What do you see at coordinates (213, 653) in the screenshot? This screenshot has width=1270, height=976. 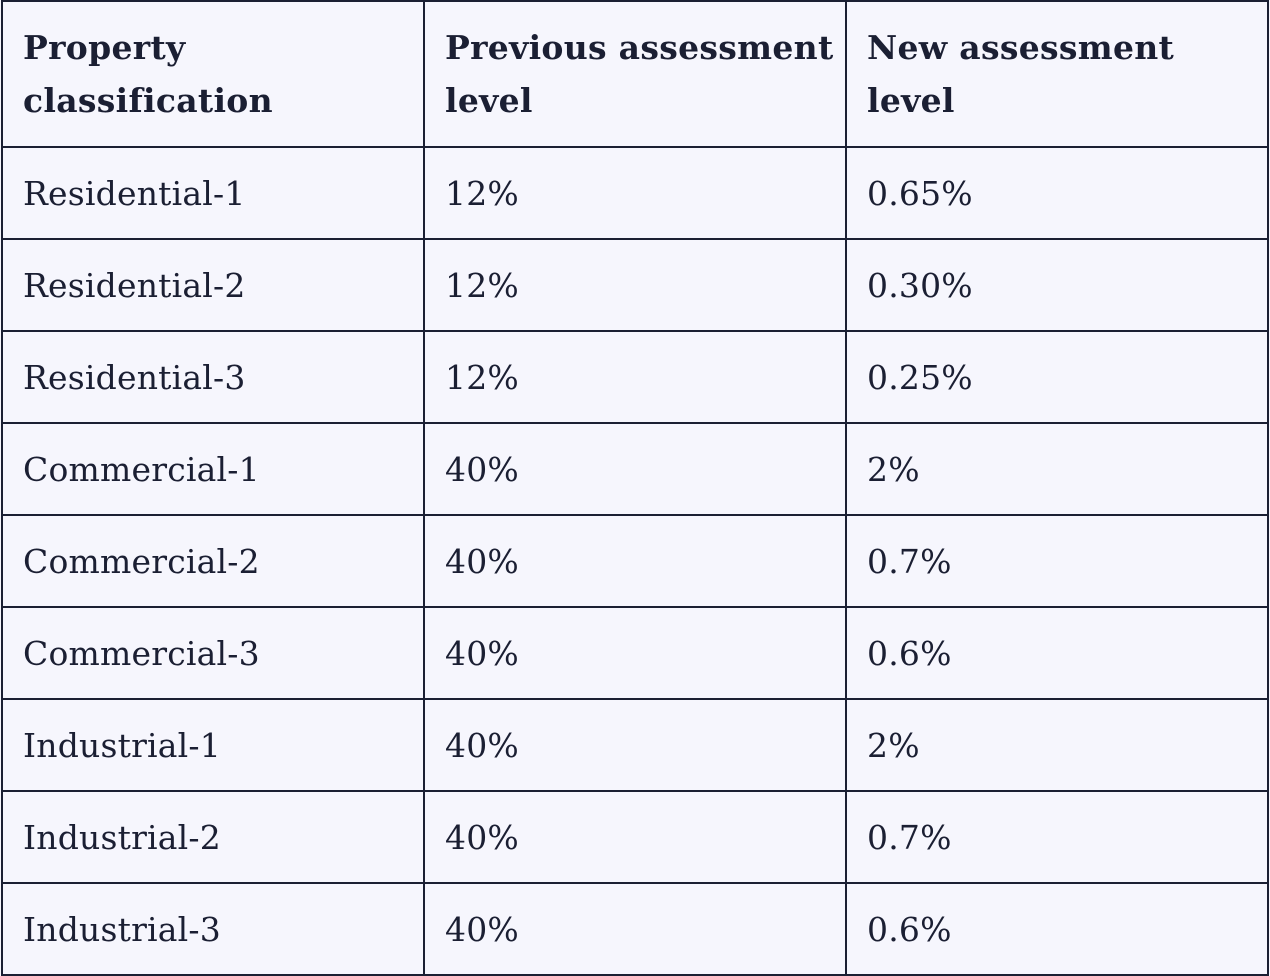 I see `cell-classification: Commercial-3` at bounding box center [213, 653].